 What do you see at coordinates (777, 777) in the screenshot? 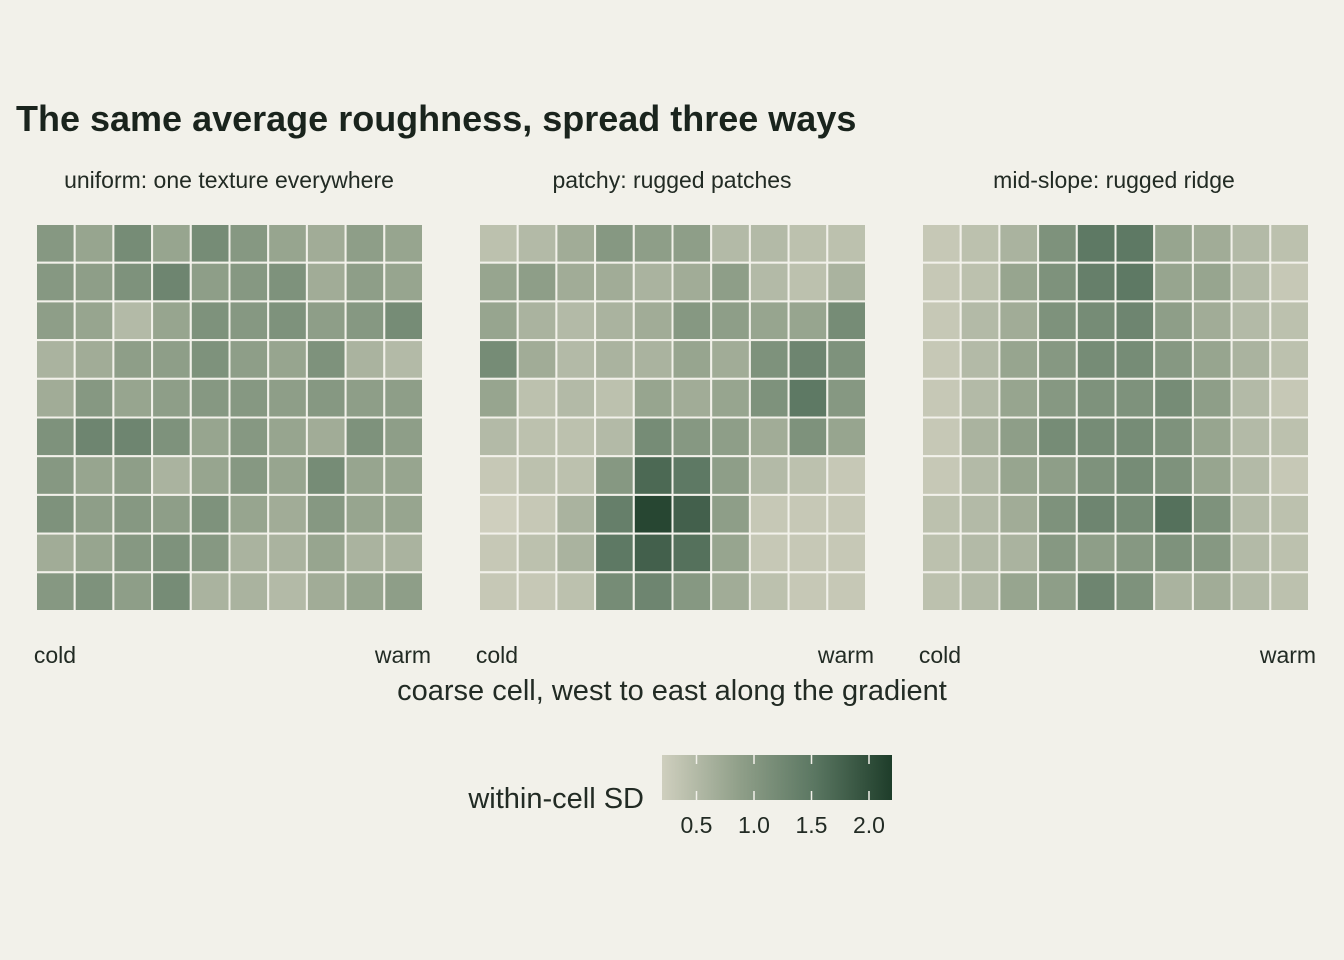
I see `colorbar-gradient` at bounding box center [777, 777].